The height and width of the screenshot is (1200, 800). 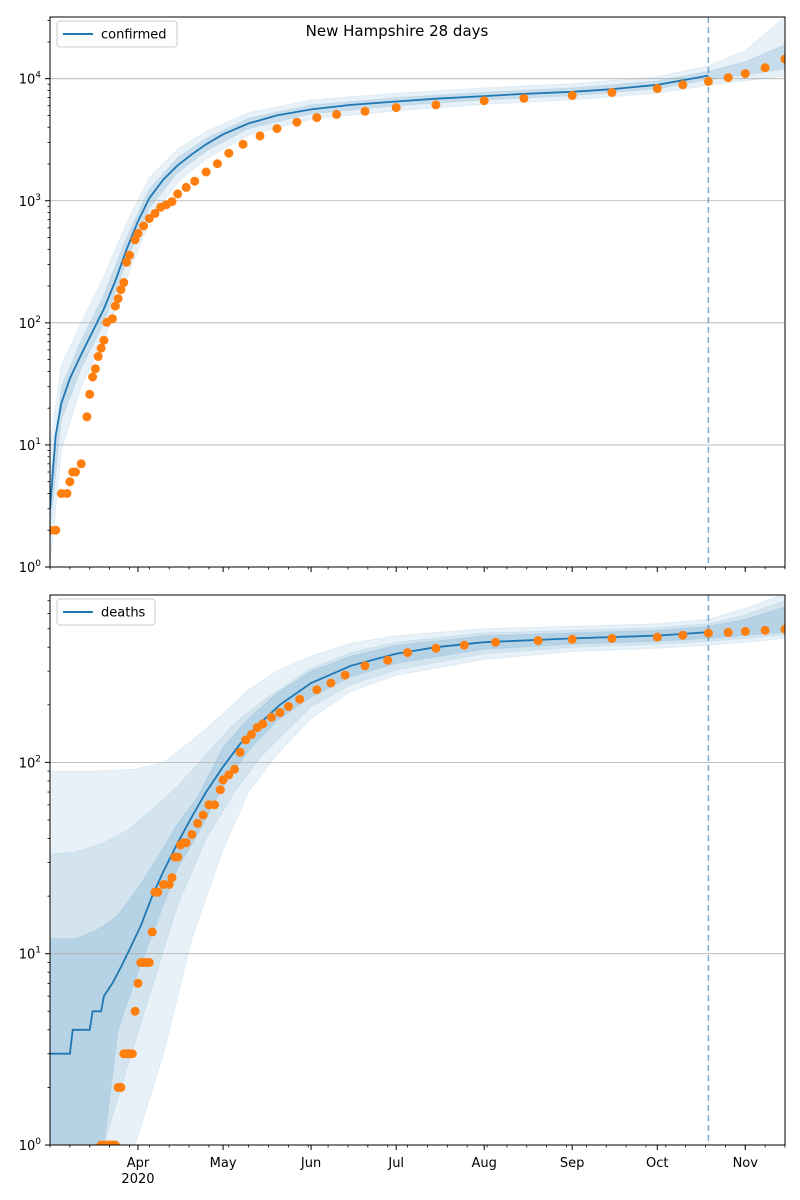 I want to click on x-tick-label: Nov, so click(x=746, y=1163).